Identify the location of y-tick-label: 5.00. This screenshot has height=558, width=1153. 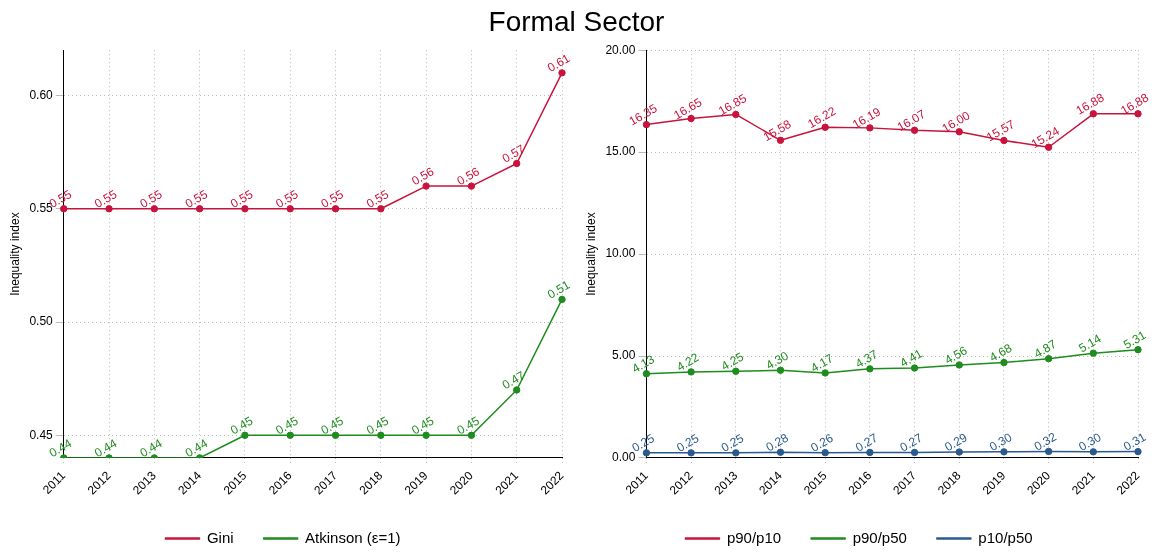
(624, 355).